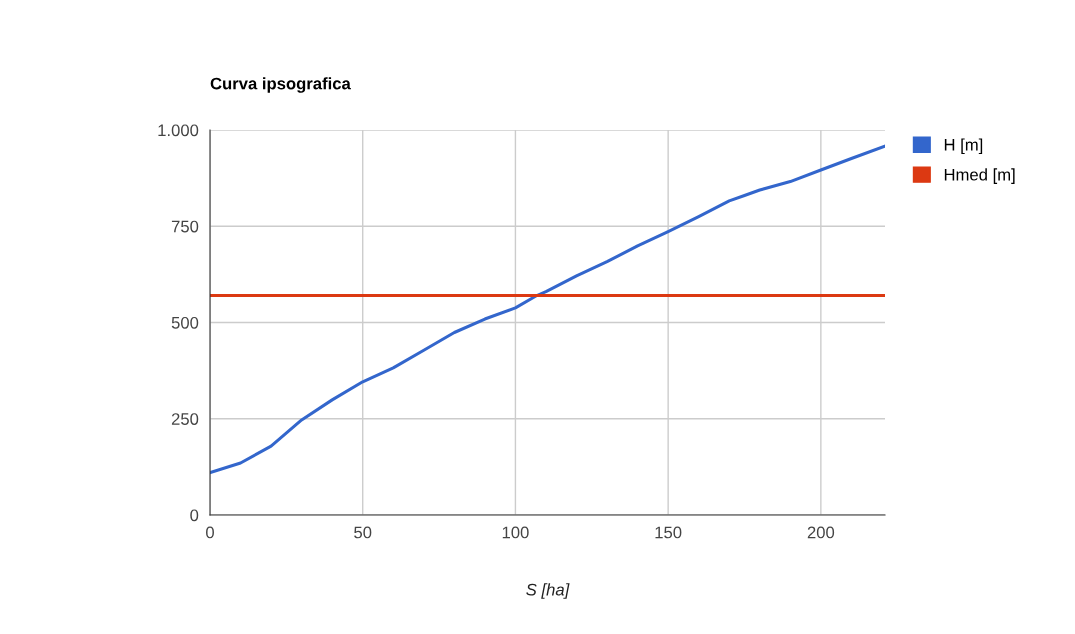 The width and height of the screenshot is (1075, 634). Describe the element at coordinates (821, 532) in the screenshot. I see `x-tick-label: 200` at that location.